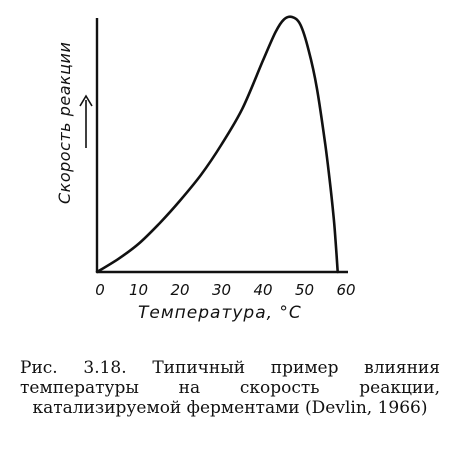 The height and width of the screenshot is (465, 454). What do you see at coordinates (64, 123) in the screenshot?
I see `y-axis-label: Скорость реакции` at bounding box center [64, 123].